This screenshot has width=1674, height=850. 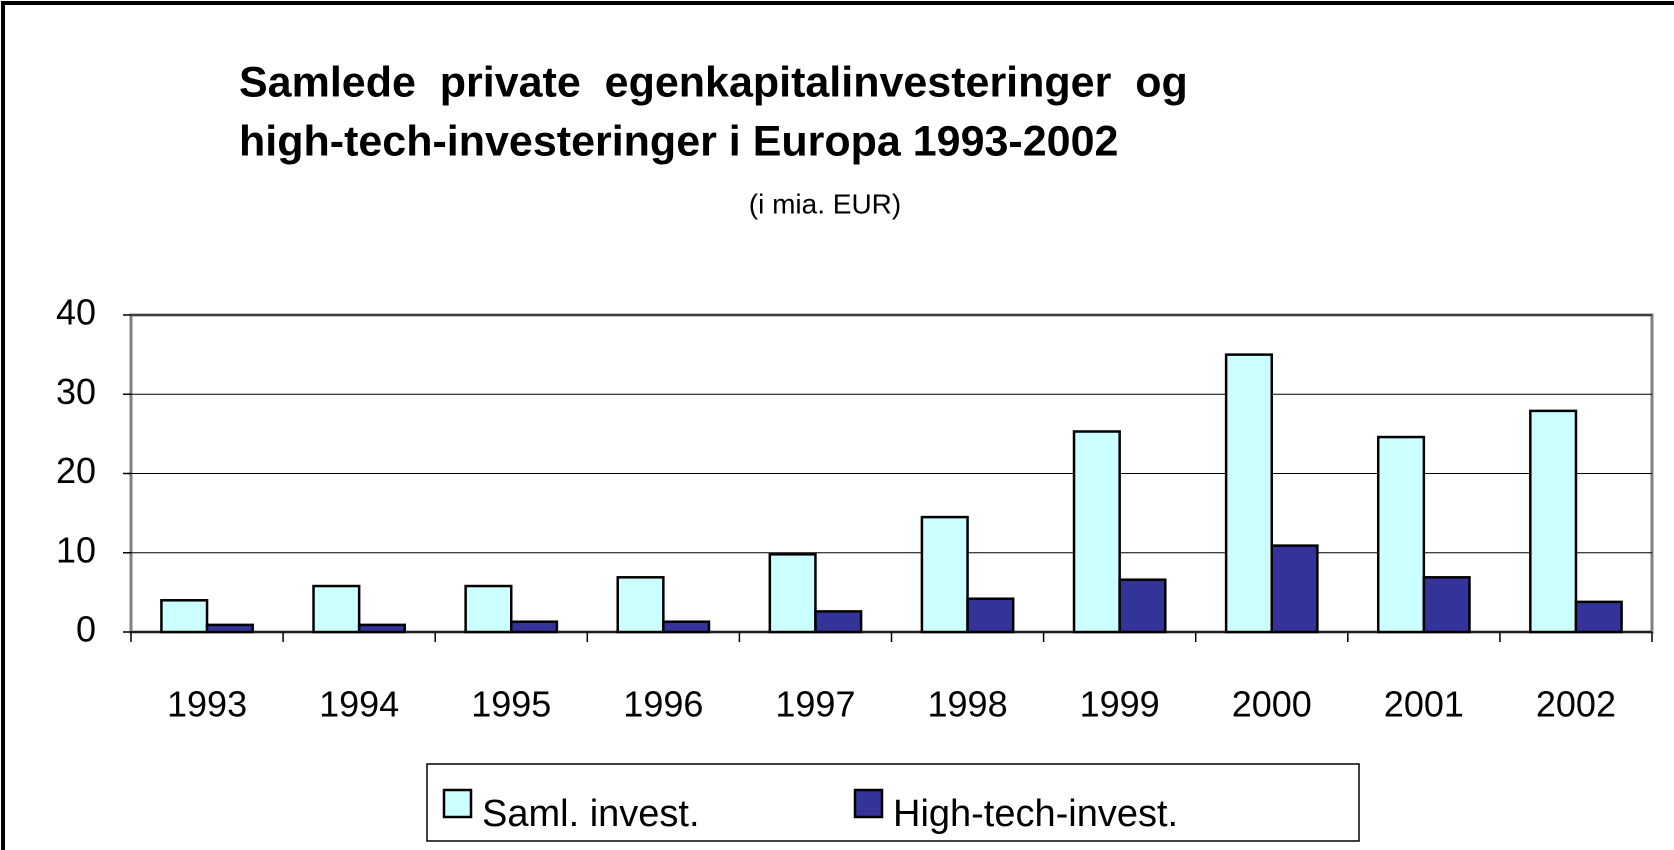 What do you see at coordinates (76, 391) in the screenshot?
I see `y-tick-label: 30` at bounding box center [76, 391].